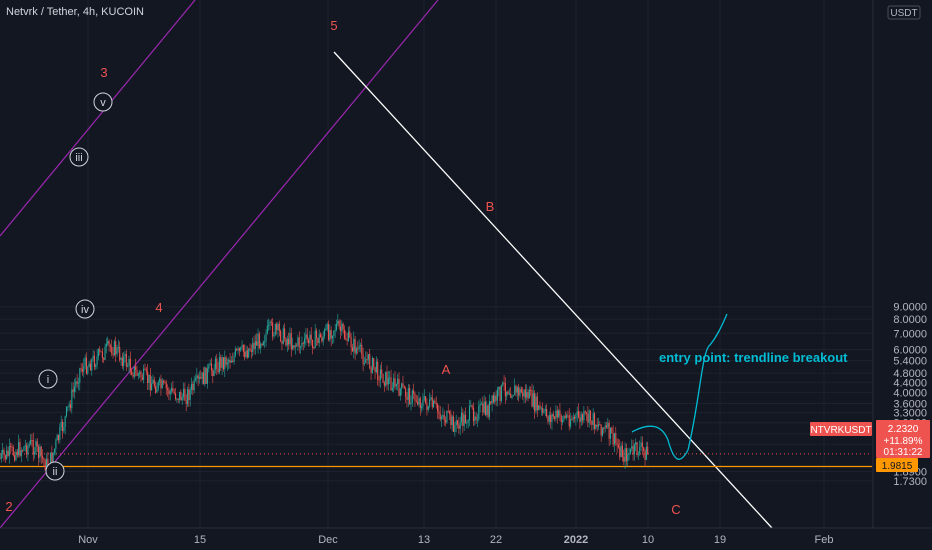 The height and width of the screenshot is (550, 932). Describe the element at coordinates (903, 439) in the screenshot. I see `current-price-badge: 2.2320 +11.89% 01:31:22` at that location.